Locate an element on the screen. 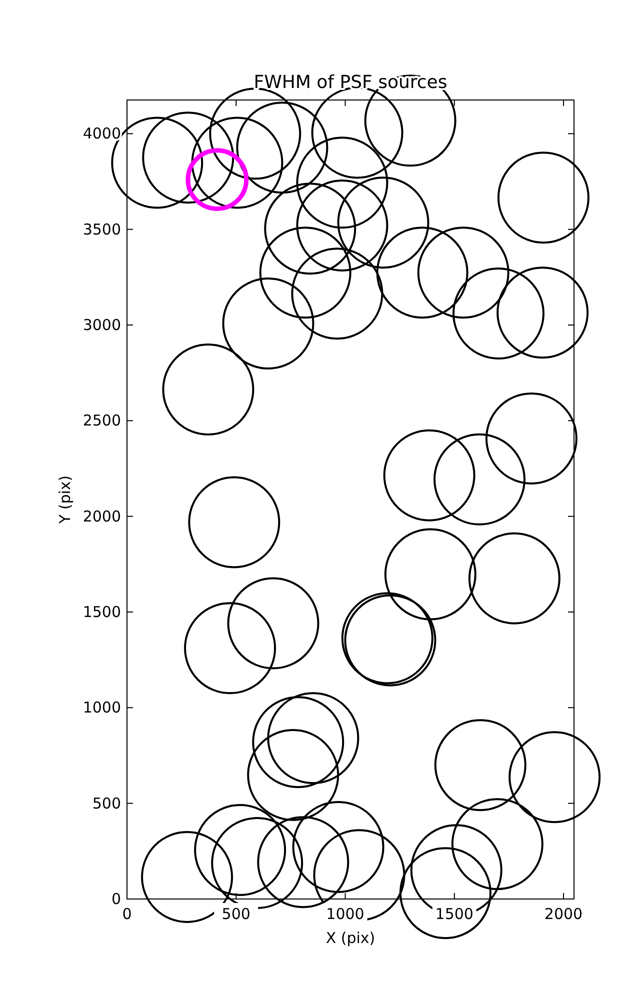 This screenshot has width=637, height=1000. y-tick-label: 1000 is located at coordinates (101, 707).